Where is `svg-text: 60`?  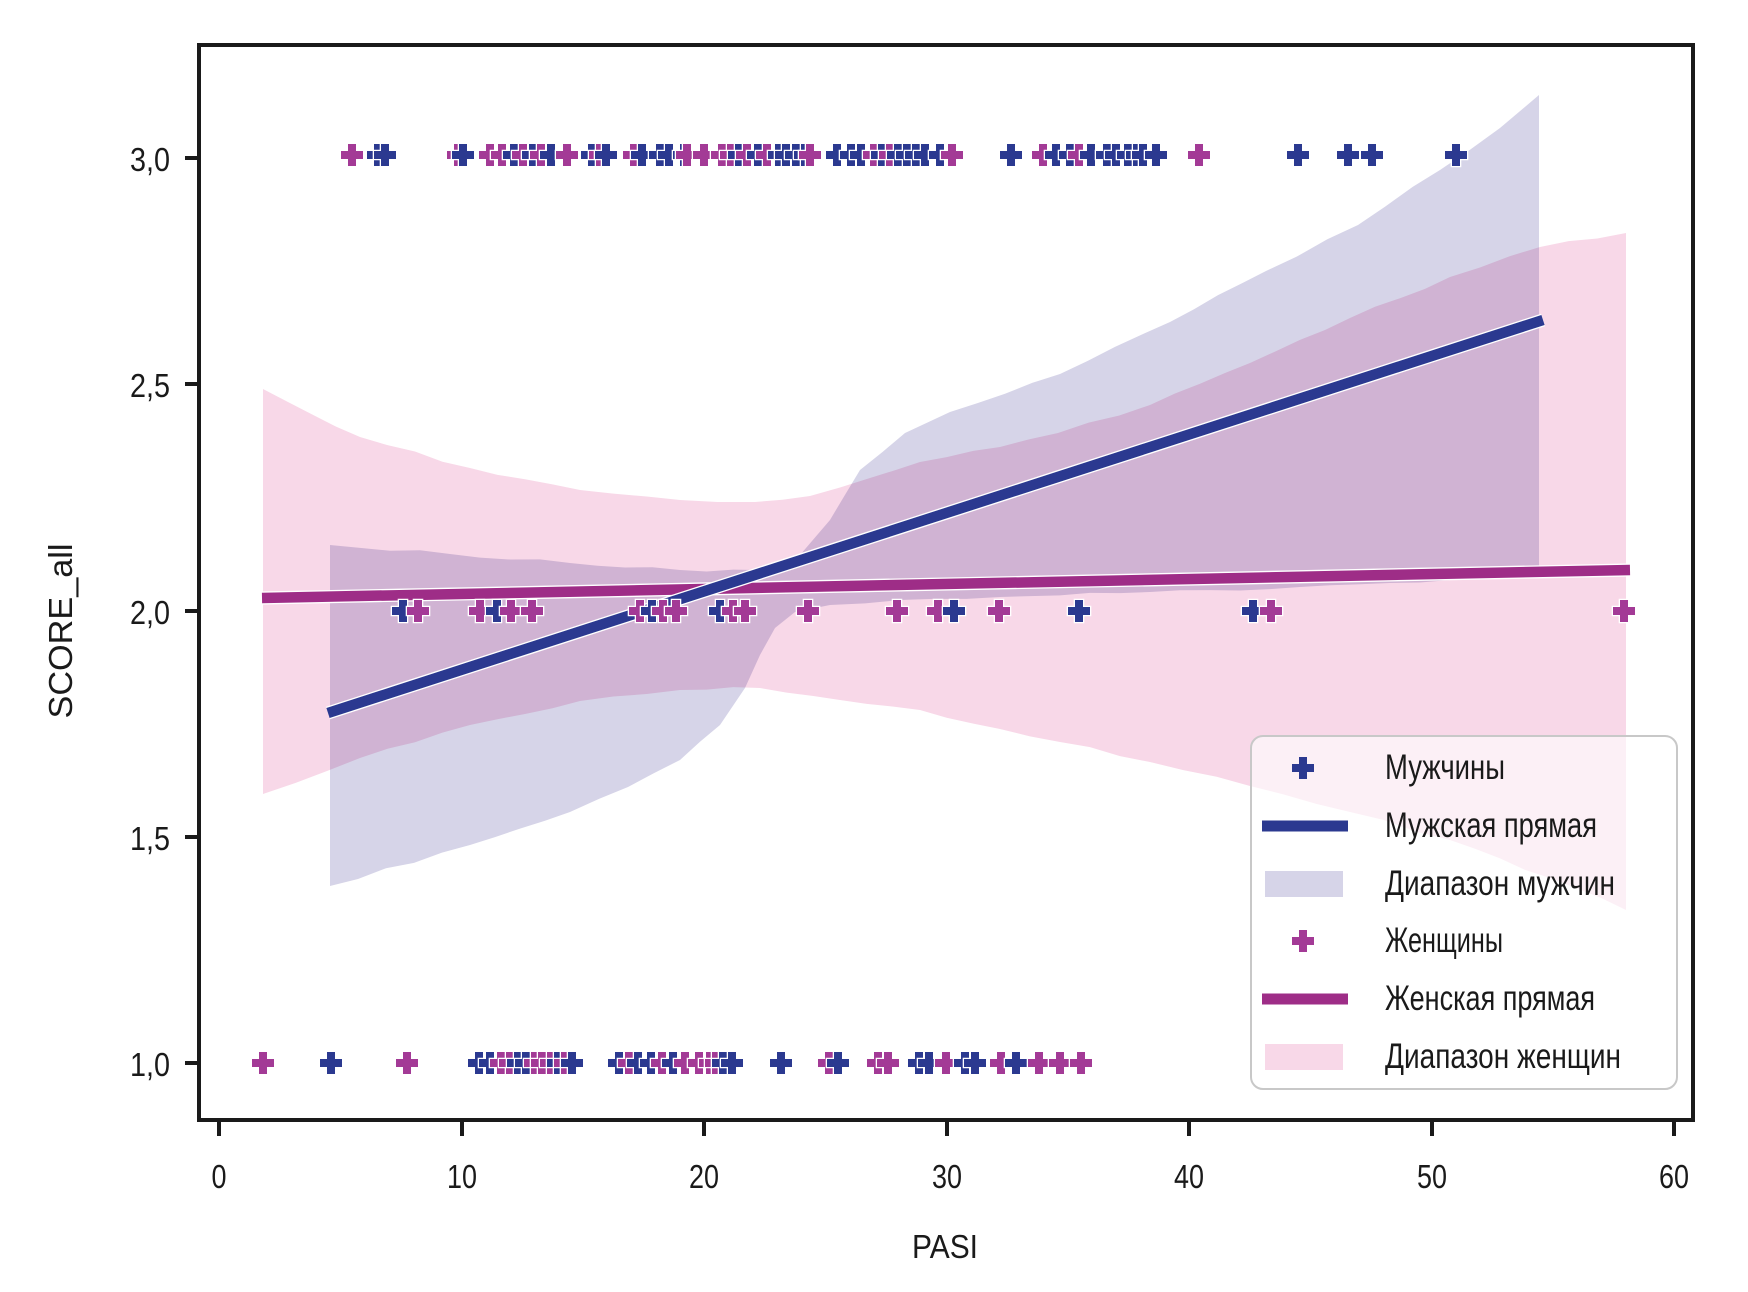 svg-text: 60 is located at coordinates (1674, 1176).